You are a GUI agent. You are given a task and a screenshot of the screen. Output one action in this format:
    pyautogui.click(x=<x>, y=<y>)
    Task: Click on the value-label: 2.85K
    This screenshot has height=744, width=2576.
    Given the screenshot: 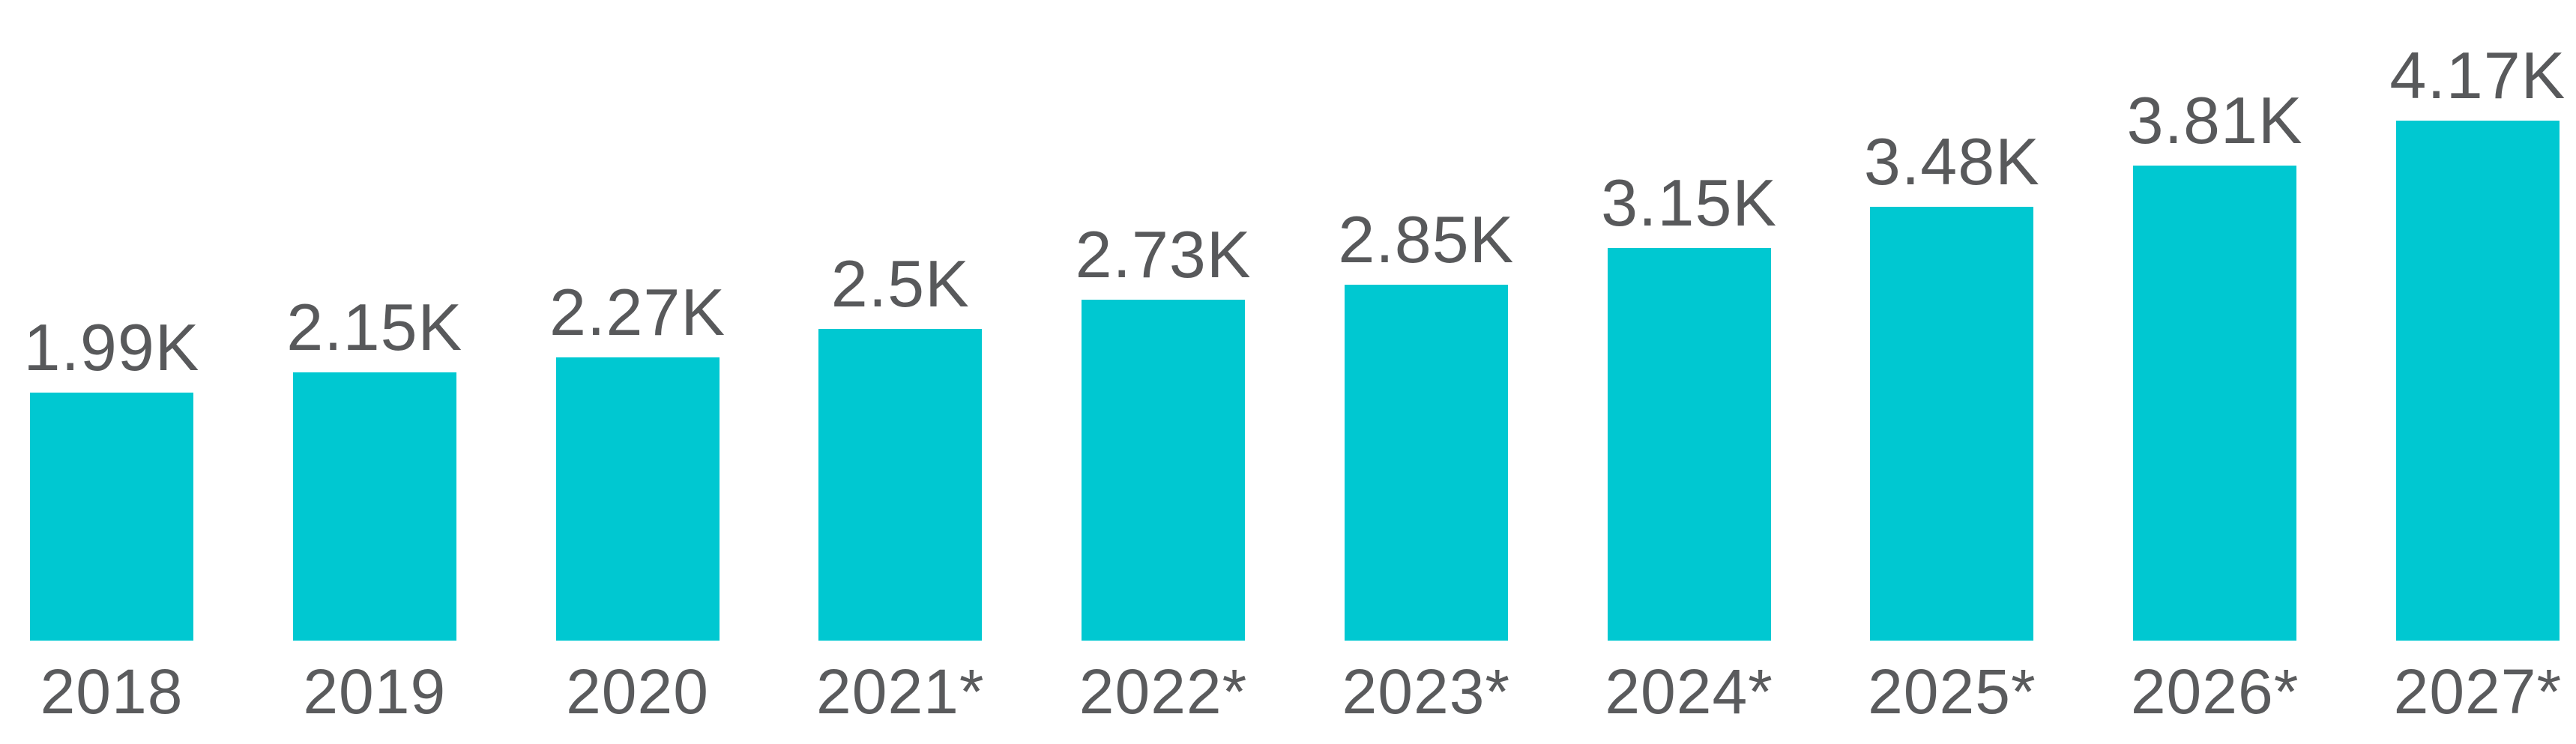 What is the action you would take?
    pyautogui.click(x=1426, y=239)
    